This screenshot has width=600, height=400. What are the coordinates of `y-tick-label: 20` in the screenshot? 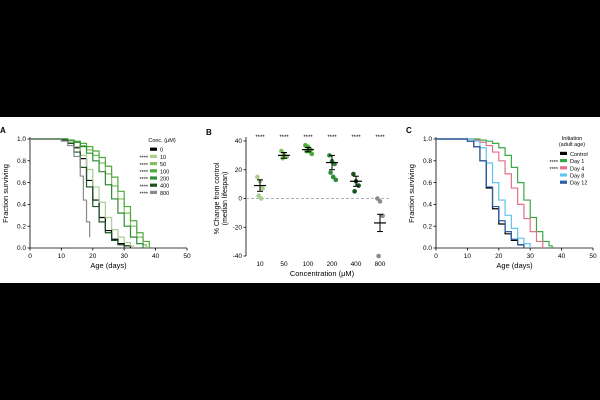 It's located at (239, 170).